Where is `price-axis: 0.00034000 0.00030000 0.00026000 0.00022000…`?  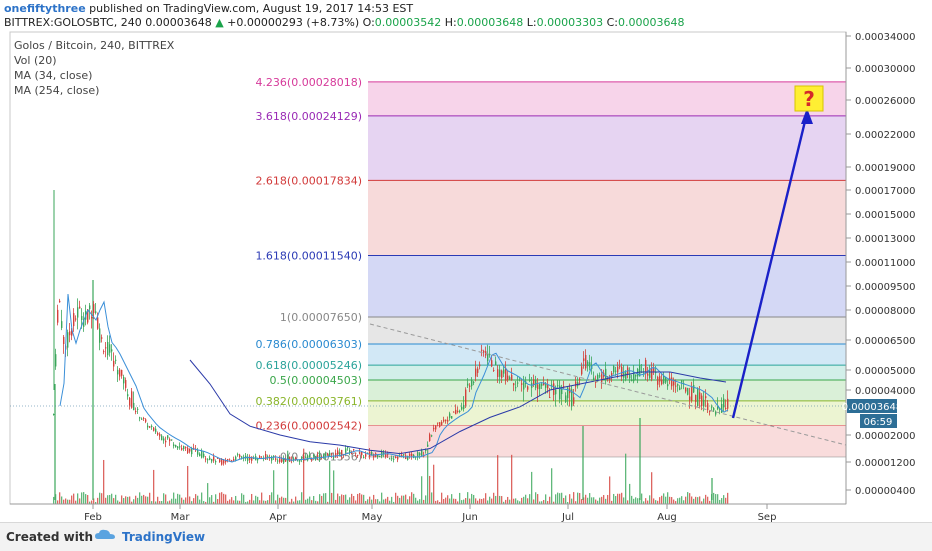 price-axis: 0.00034000 0.00030000 0.00026000 0.00022000… is located at coordinates (880, 268).